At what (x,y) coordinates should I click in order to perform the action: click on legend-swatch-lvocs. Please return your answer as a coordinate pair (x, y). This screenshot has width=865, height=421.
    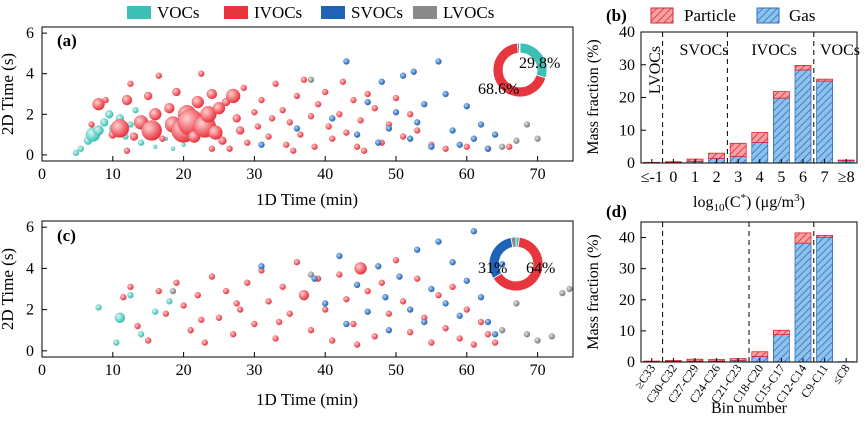
    Looking at the image, I should click on (425, 12).